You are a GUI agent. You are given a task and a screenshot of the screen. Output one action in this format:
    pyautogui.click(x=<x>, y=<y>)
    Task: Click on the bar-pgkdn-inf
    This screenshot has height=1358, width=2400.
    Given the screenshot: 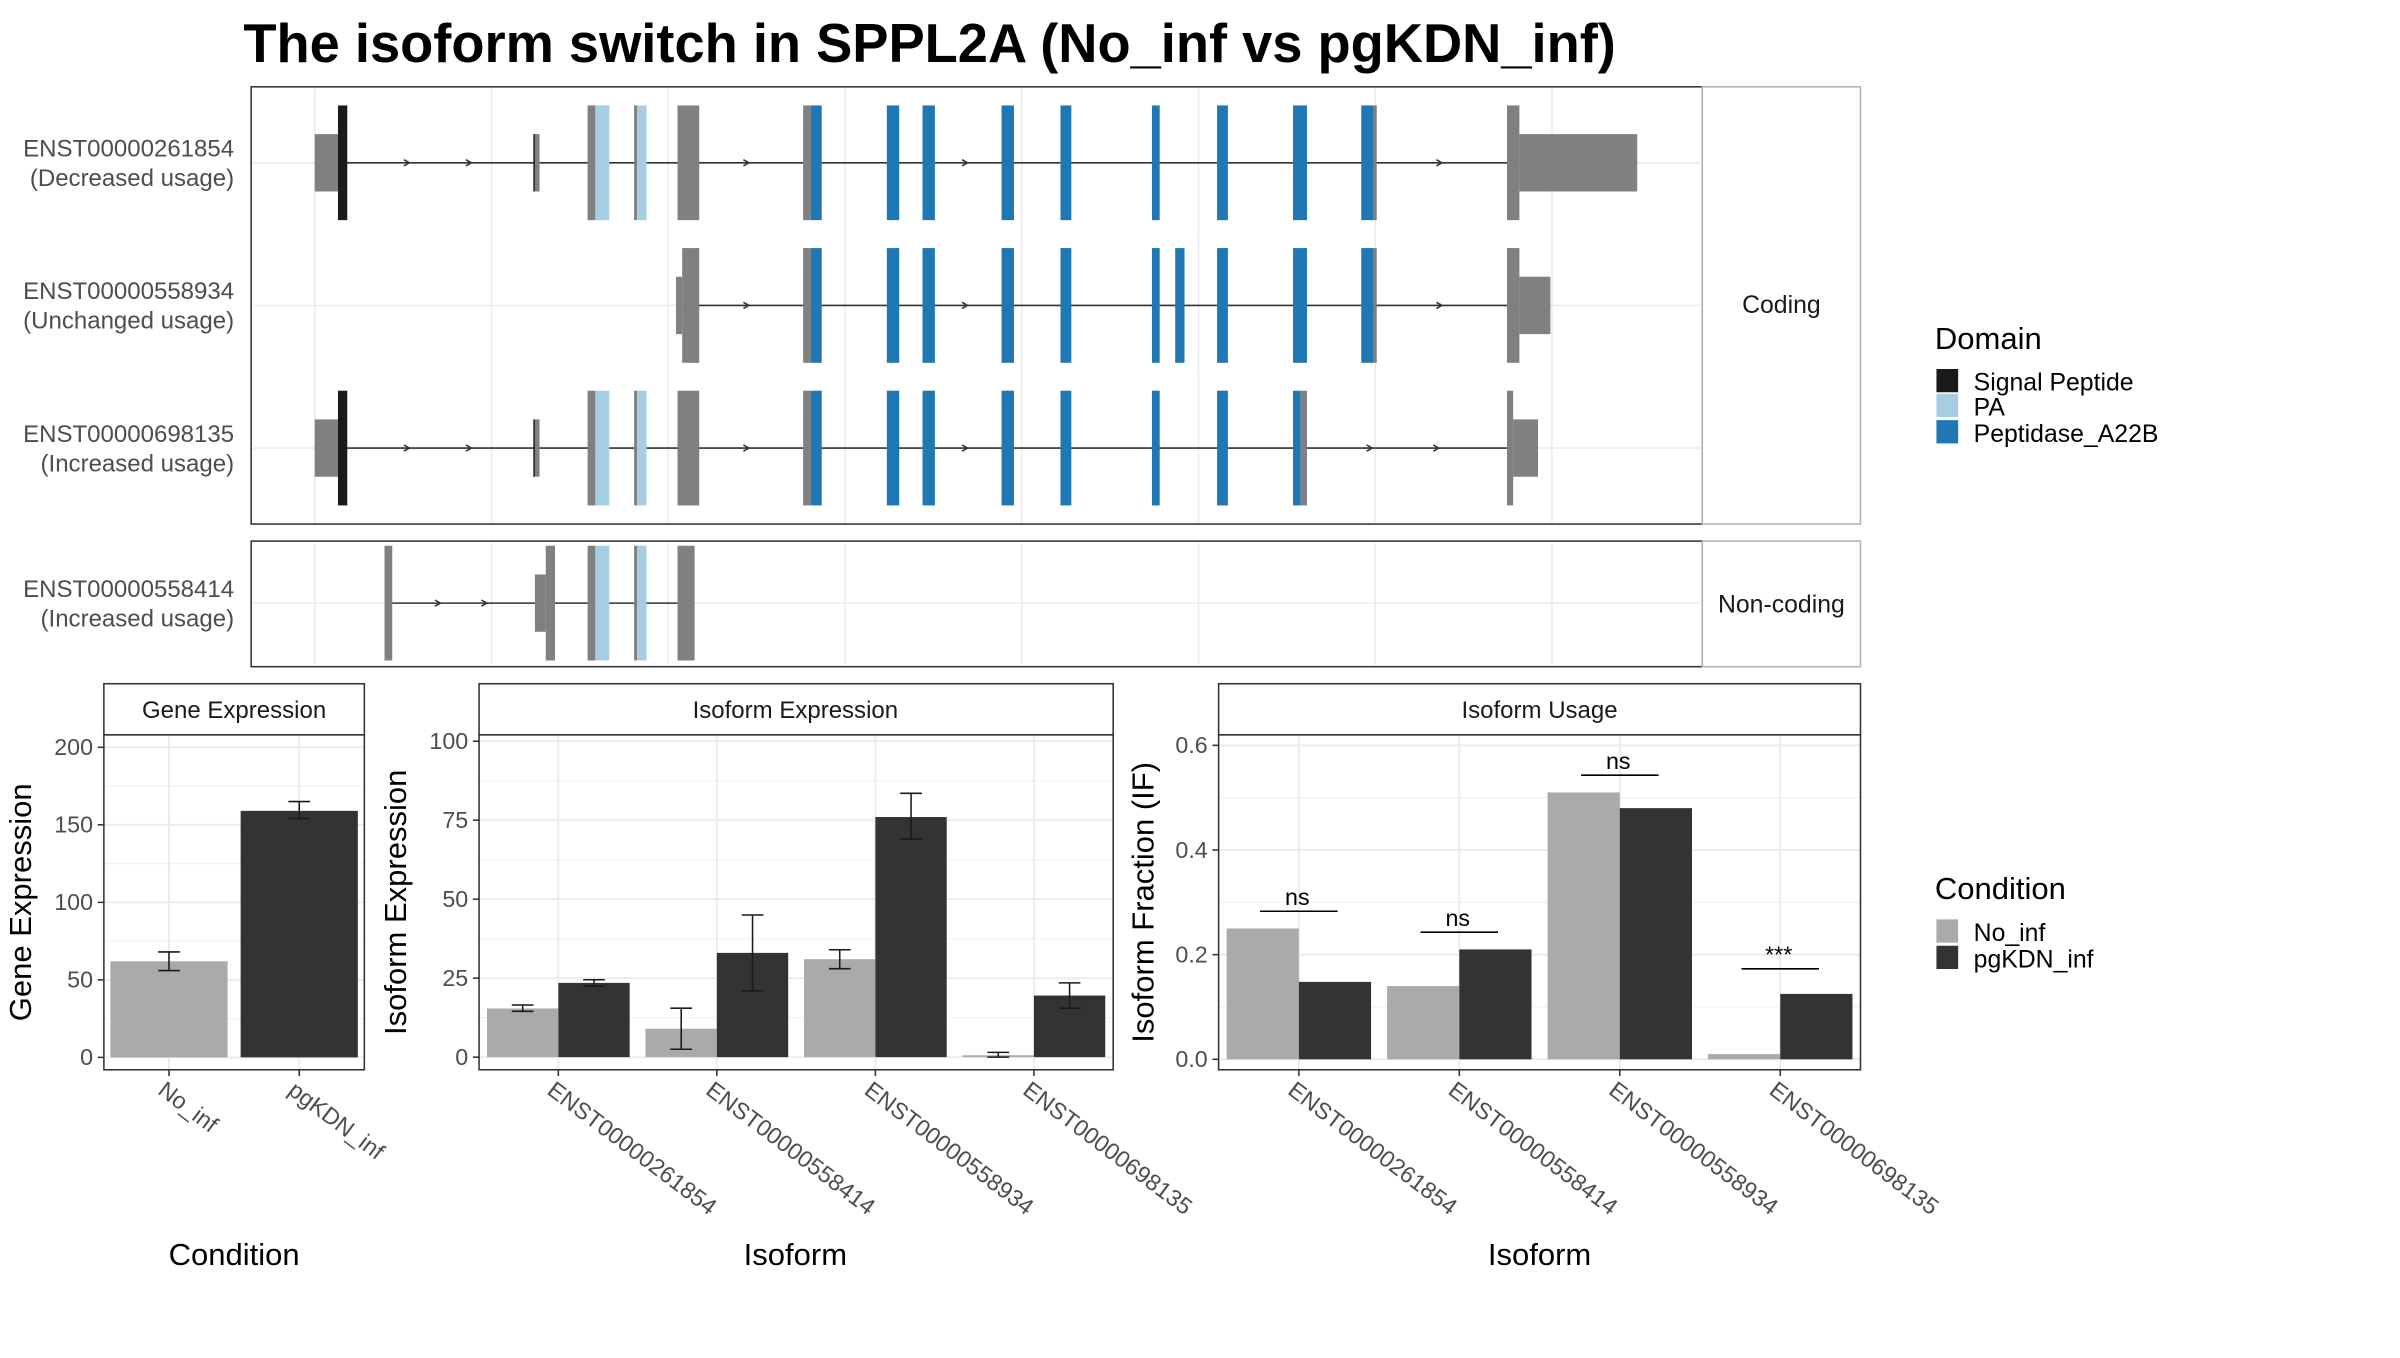 What is the action you would take?
    pyautogui.click(x=299, y=934)
    